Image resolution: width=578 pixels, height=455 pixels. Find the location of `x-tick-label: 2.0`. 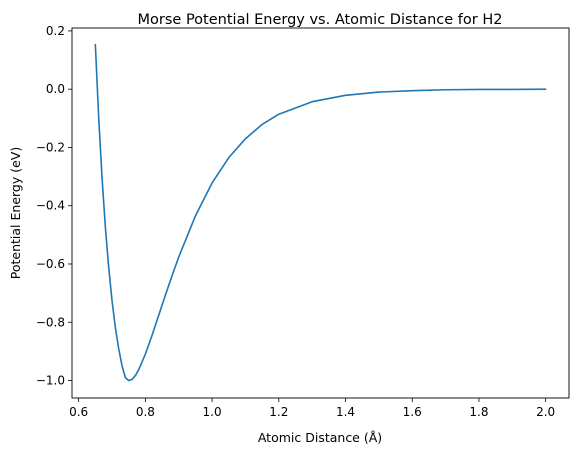

x-tick-label: 2.0 is located at coordinates (545, 412).